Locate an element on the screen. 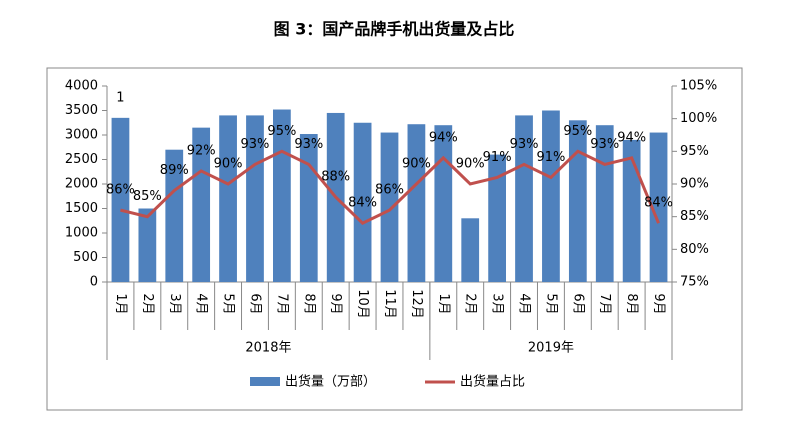  y-tick-label: 2000 is located at coordinates (81, 184).